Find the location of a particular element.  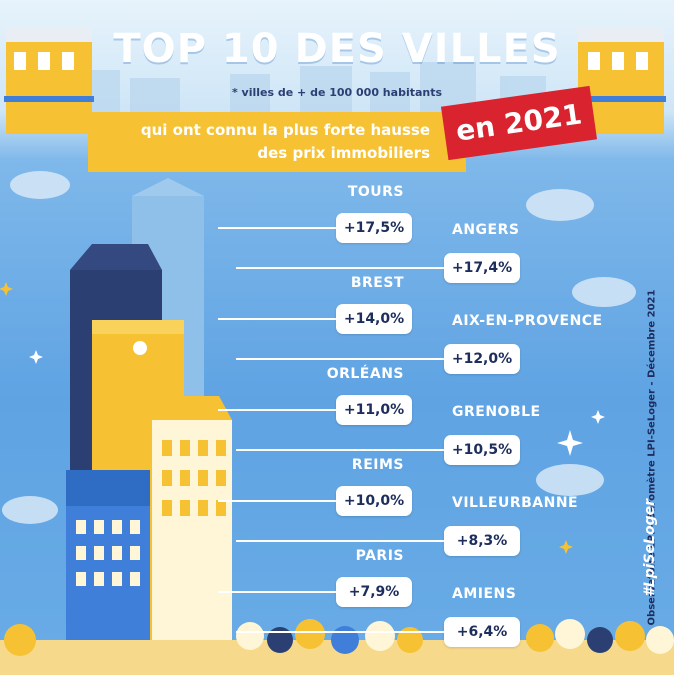

page-title: TOP 10 DES VILLES is located at coordinates (337, 49).